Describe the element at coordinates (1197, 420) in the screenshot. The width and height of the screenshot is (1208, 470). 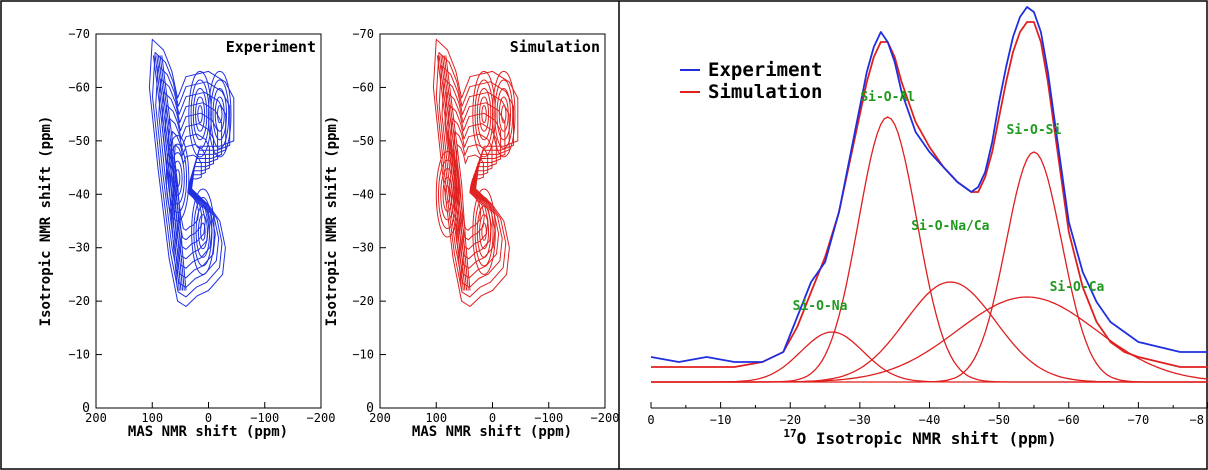
I see `spectrum-x-tick-label: −8` at that location.